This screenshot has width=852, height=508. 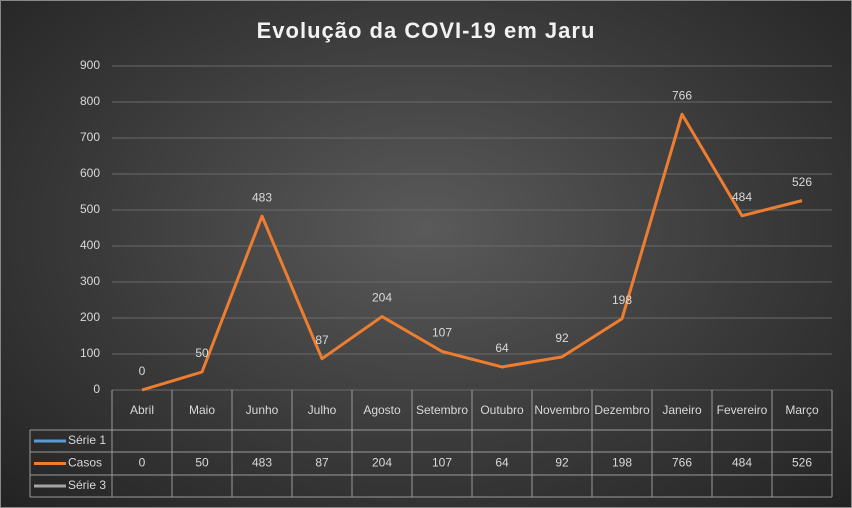 What do you see at coordinates (682, 409) in the screenshot?
I see `x-tick-label: Janeiro` at bounding box center [682, 409].